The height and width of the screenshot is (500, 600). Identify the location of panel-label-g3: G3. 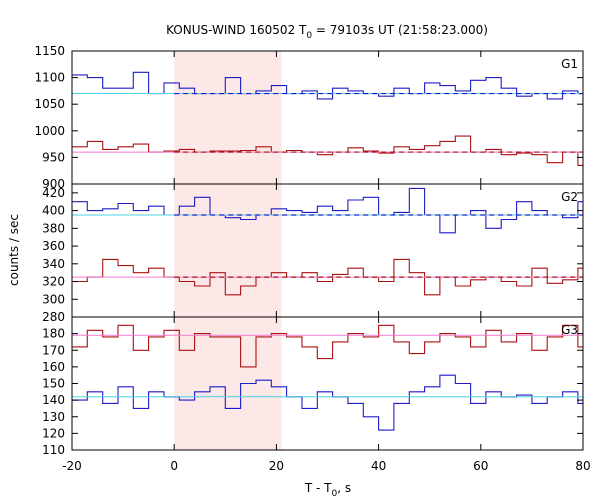
(569, 330).